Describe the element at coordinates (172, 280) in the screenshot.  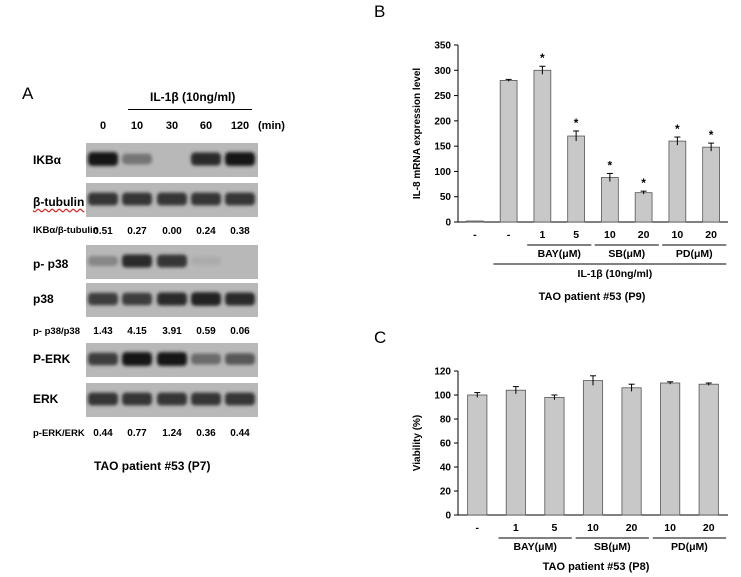
I see `western-blot-panels` at that location.